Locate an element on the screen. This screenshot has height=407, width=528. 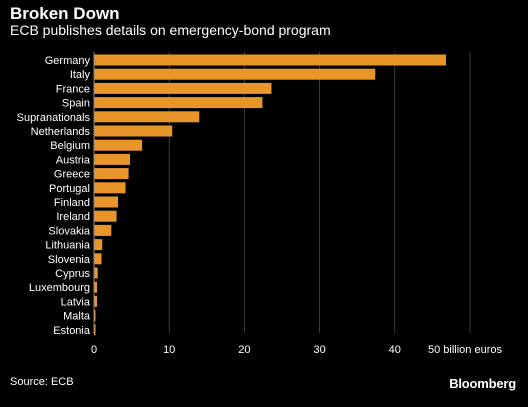
category-label: Portugal is located at coordinates (69, 189).